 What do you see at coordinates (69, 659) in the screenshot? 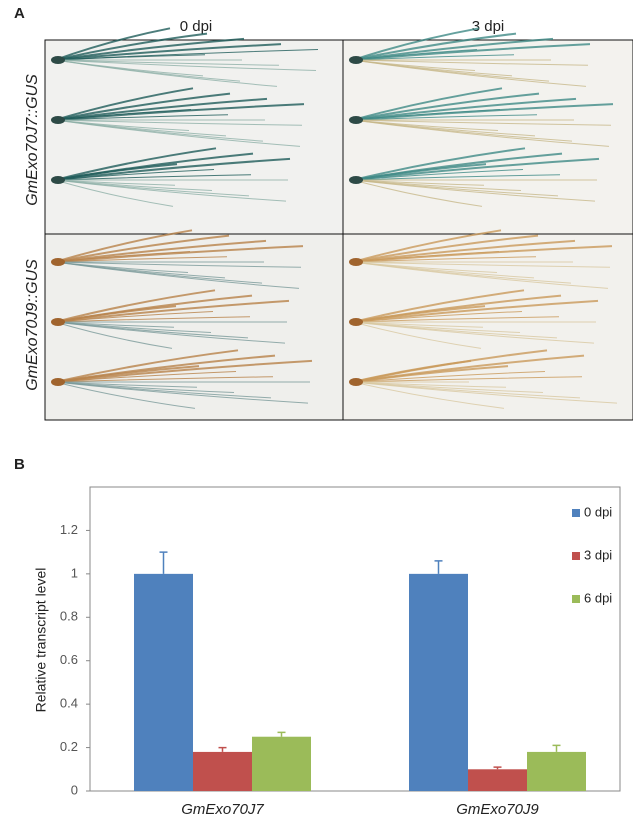
I see `y-tick-label: 0.6` at bounding box center [69, 659].